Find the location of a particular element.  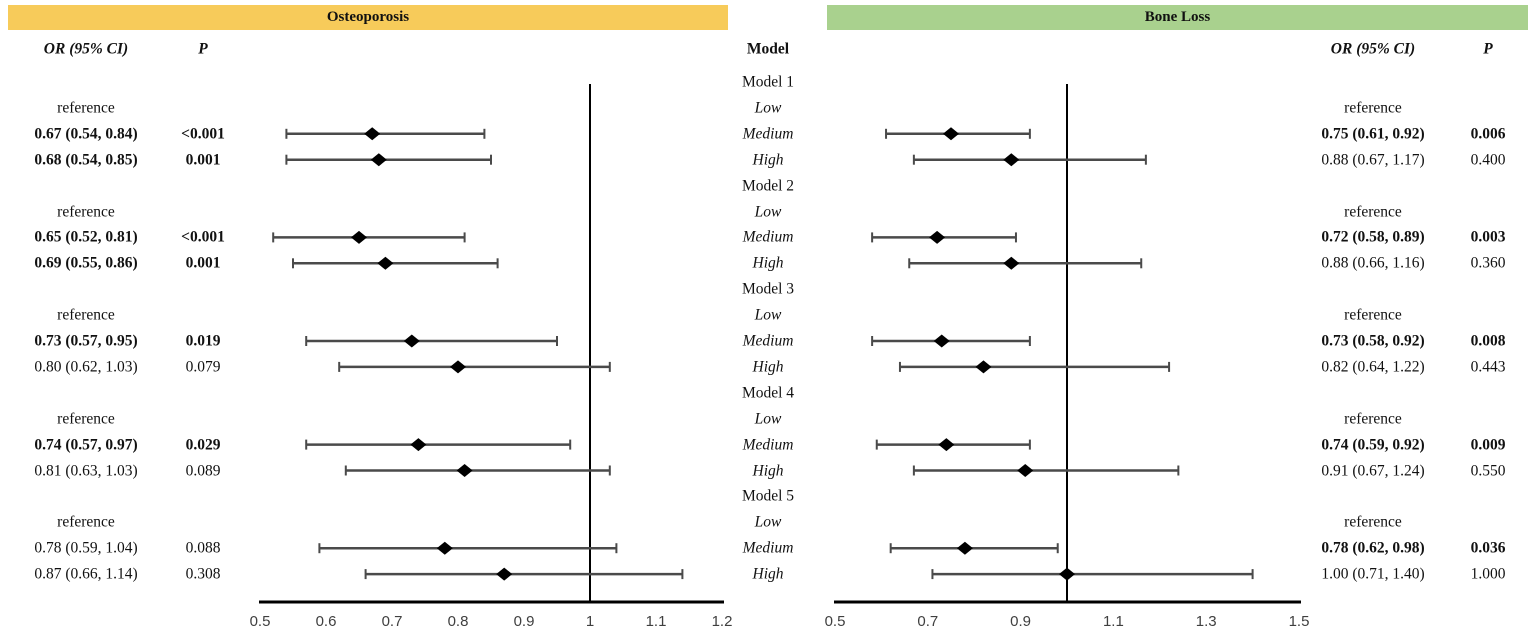

left-x-tick-label: 0.6 is located at coordinates (326, 621).